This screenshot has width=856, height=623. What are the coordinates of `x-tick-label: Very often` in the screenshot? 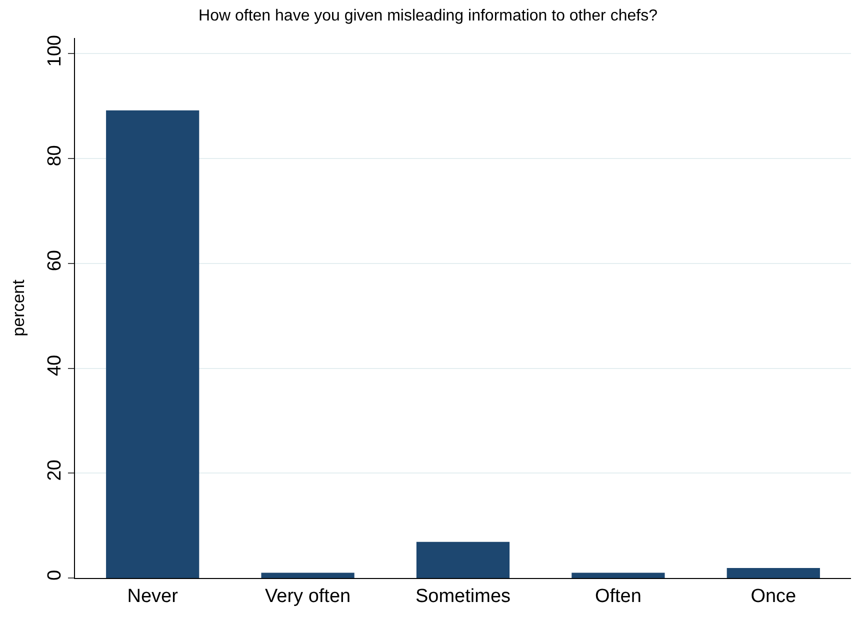 It's located at (308, 596).